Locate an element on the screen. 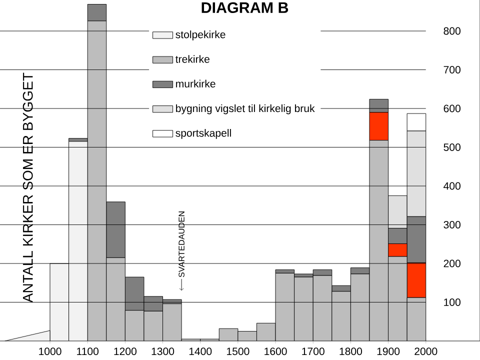 The image size is (480, 360). x-tick-label: 1500 is located at coordinates (238, 352).